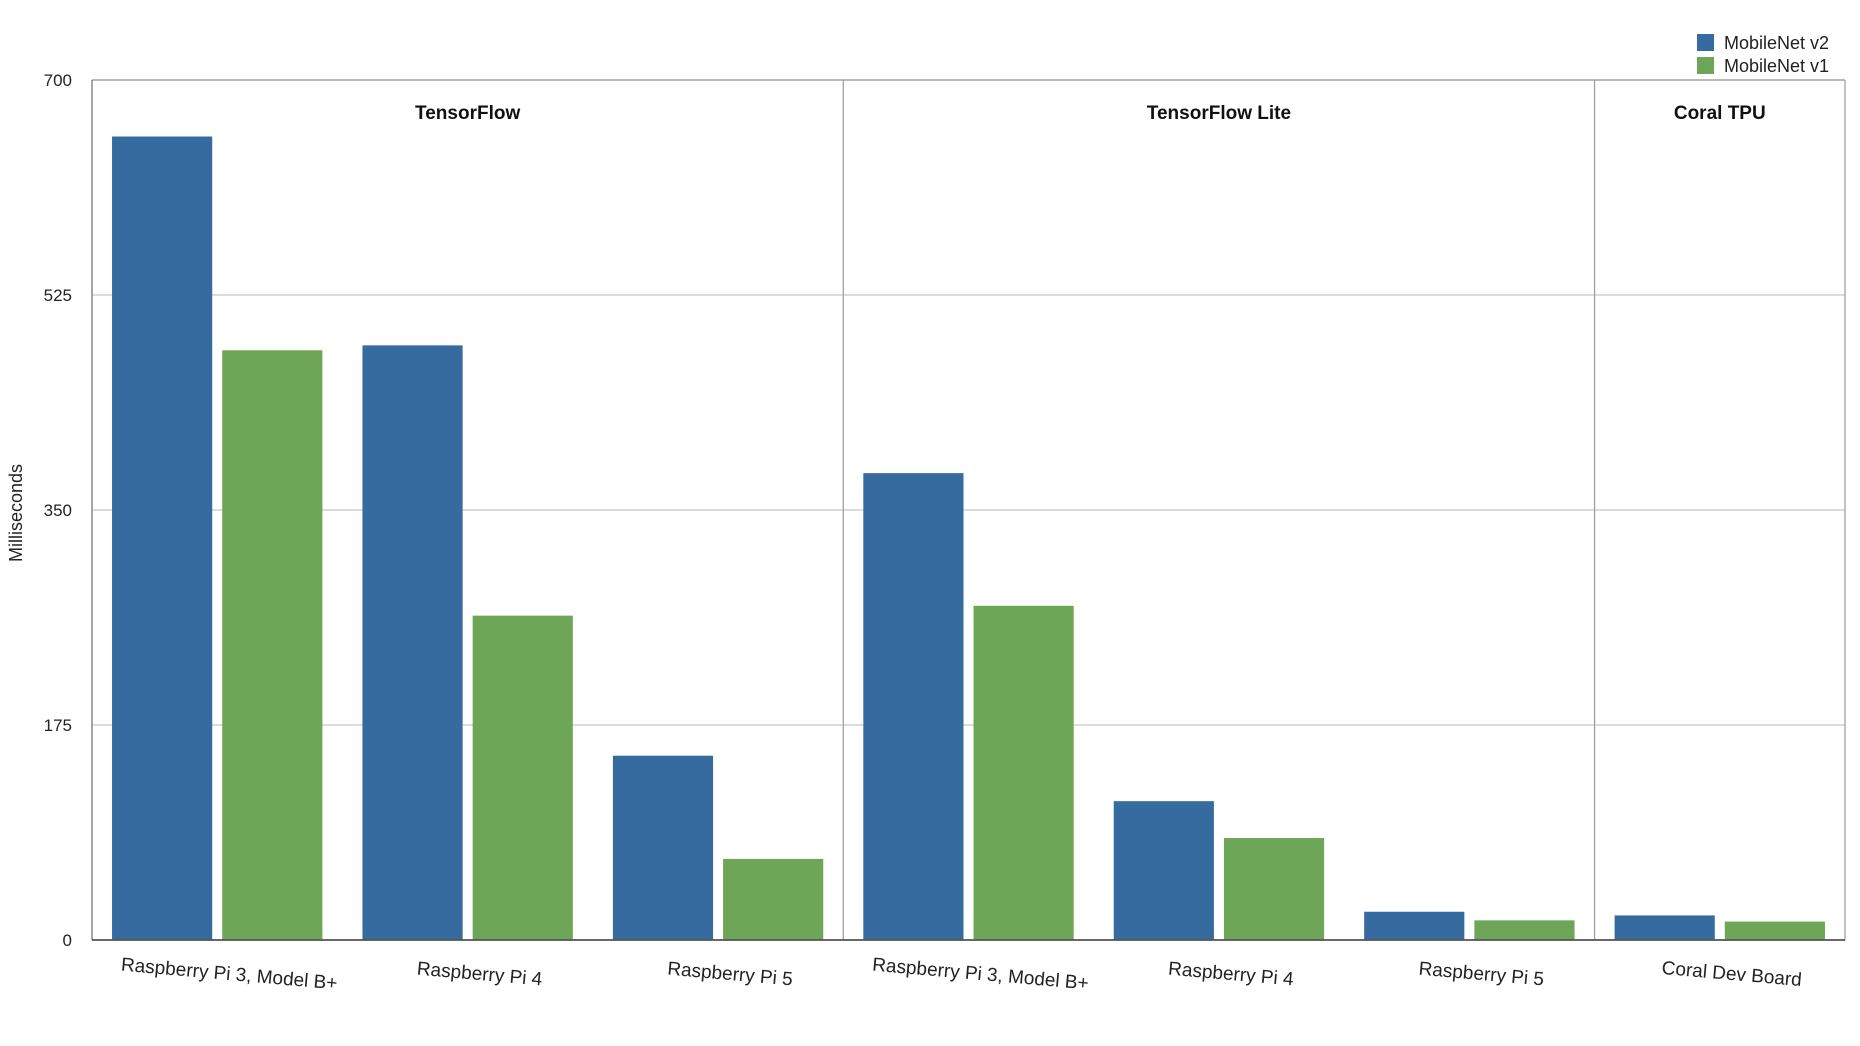 The image size is (1860, 1046). I want to click on legend-label: MobileNet v1, so click(1776, 66).